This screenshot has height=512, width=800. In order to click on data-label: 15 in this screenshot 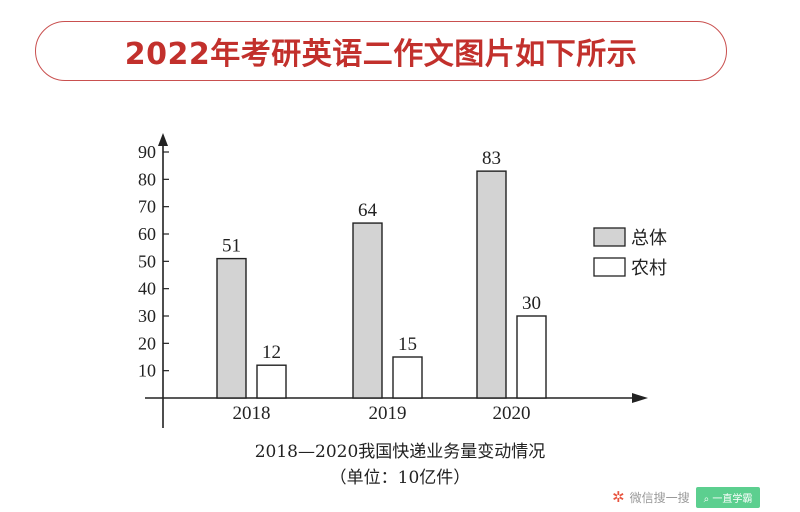, I will do `click(407, 344)`.